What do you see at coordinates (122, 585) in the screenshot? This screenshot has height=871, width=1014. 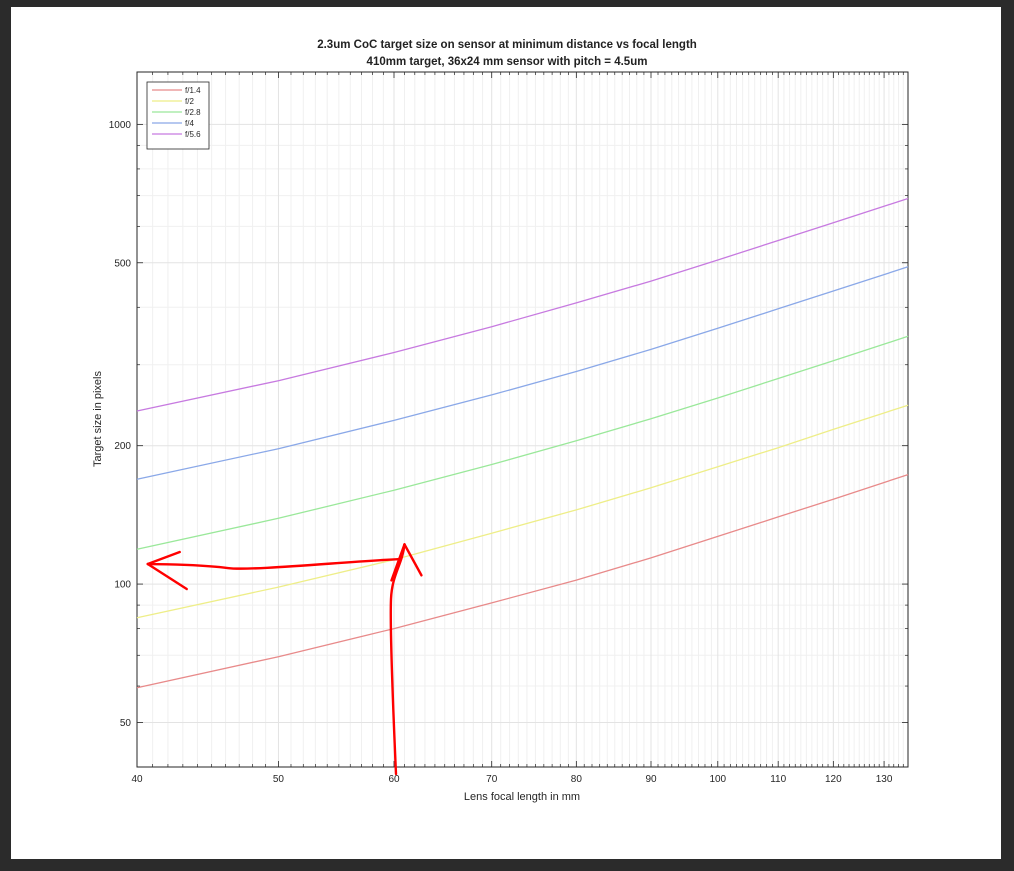 I see `y-tick-label: 100` at bounding box center [122, 585].